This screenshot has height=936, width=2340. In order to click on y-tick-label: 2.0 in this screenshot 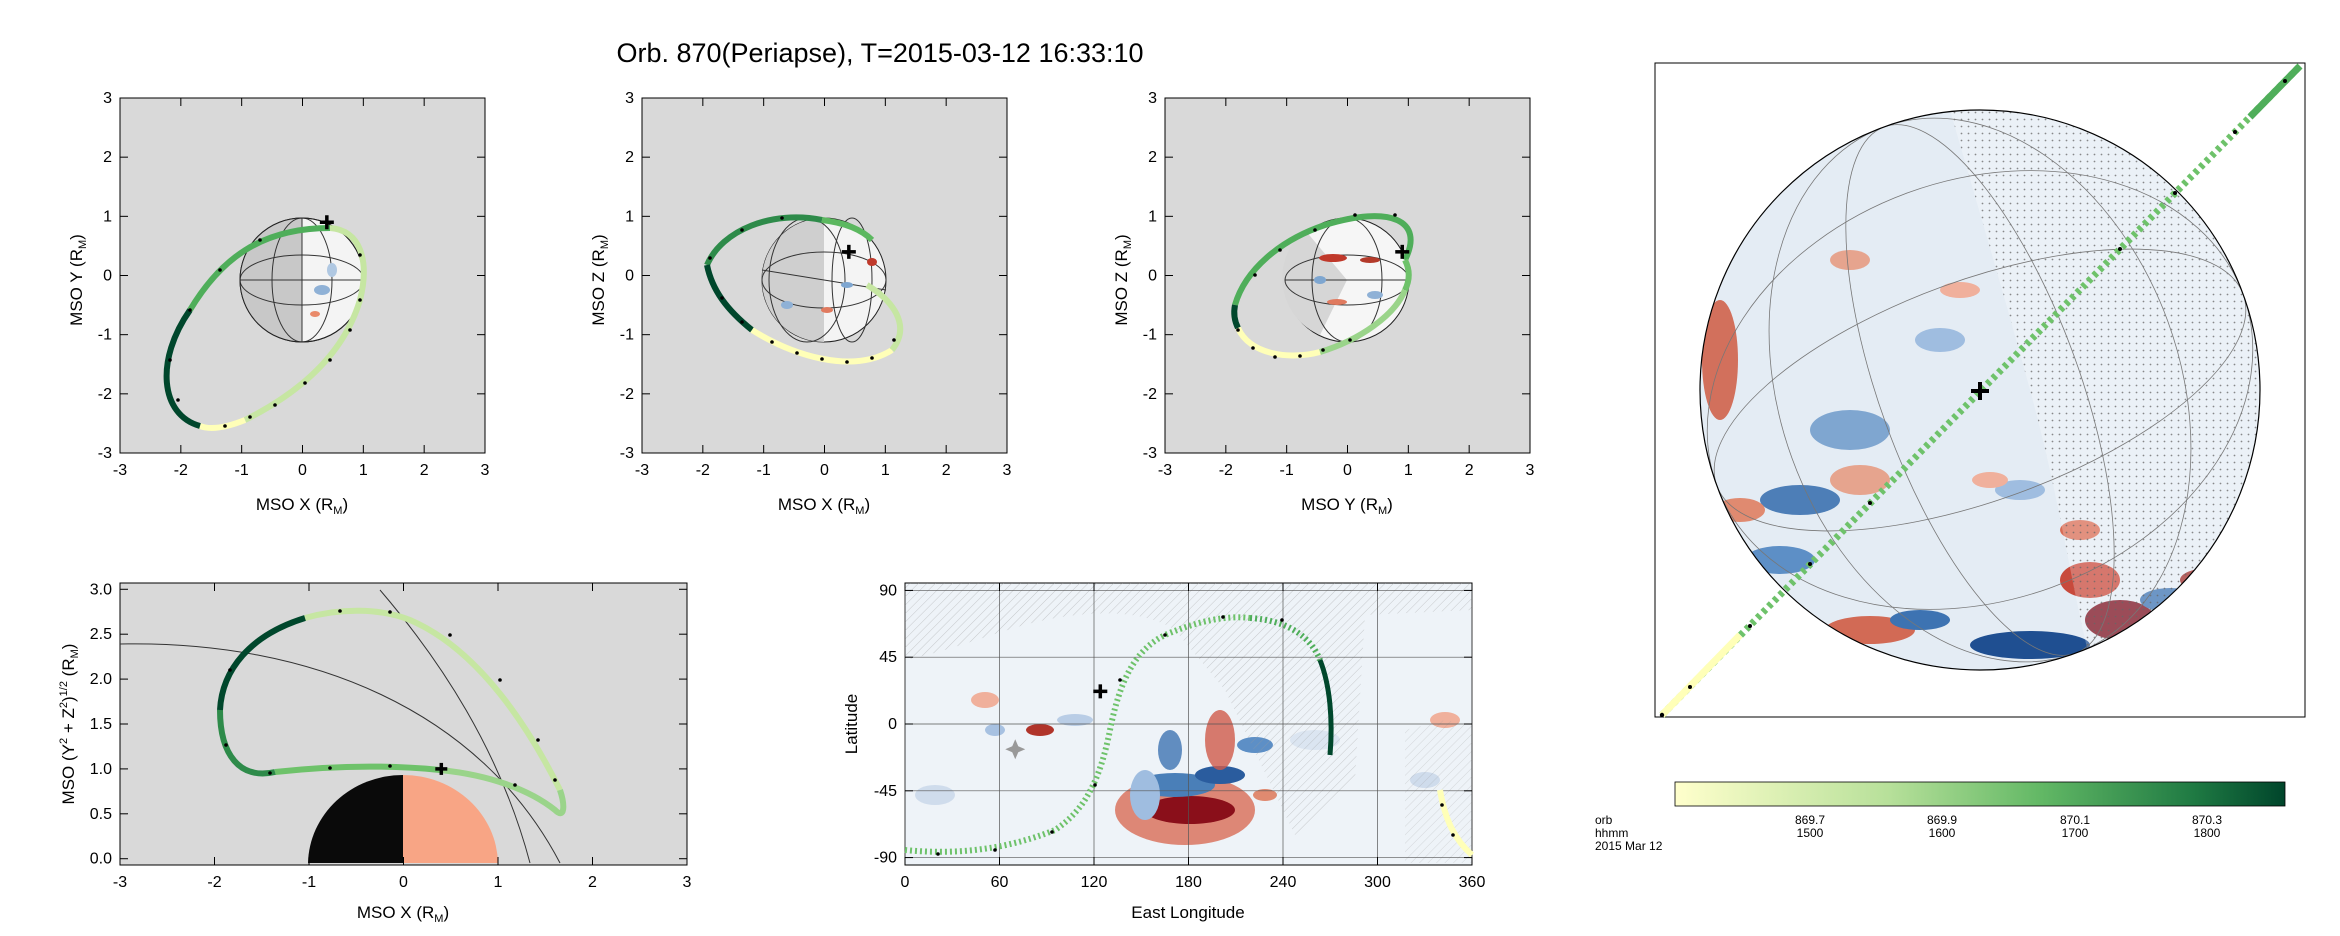, I will do `click(101, 679)`.